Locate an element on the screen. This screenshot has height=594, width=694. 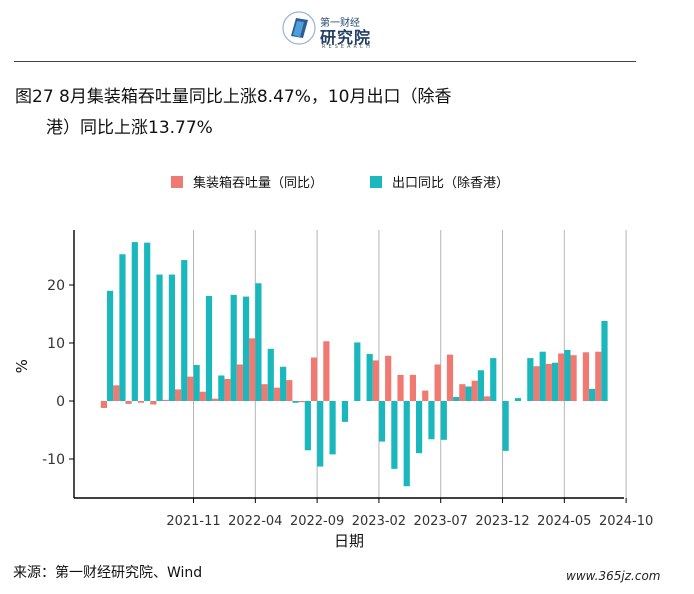
y-tick-label: 20 is located at coordinates (56, 286).